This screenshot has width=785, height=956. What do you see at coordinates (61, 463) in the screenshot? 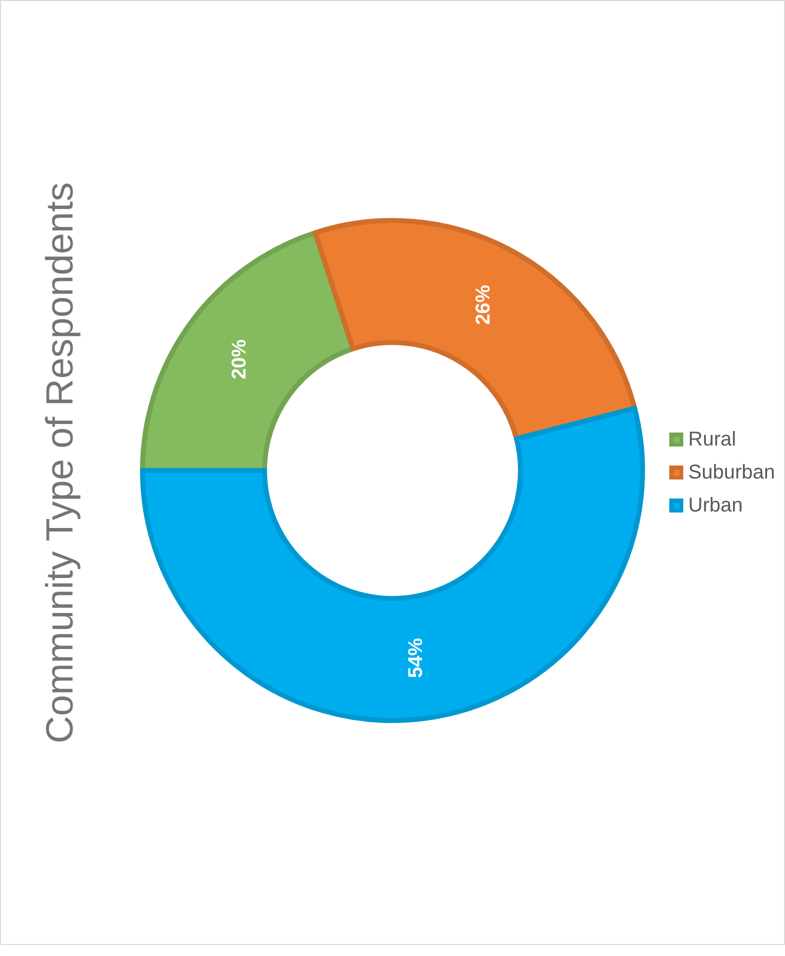
I see `text: Community Type of Respondents` at bounding box center [61, 463].